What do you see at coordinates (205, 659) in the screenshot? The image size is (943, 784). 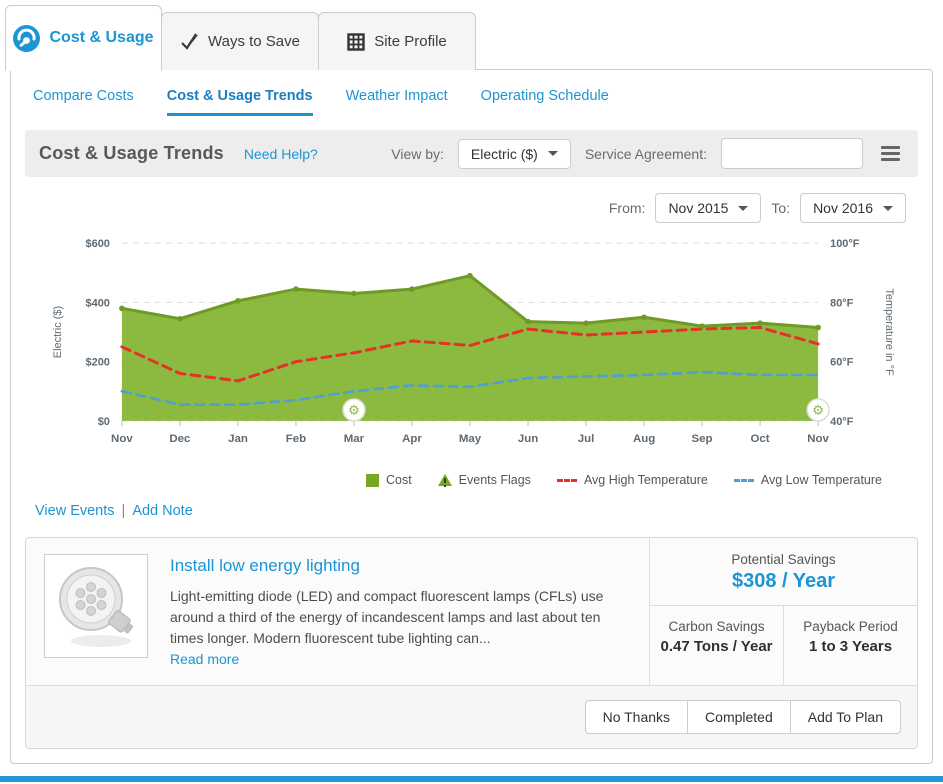 I see `read-more-link: Read more` at bounding box center [205, 659].